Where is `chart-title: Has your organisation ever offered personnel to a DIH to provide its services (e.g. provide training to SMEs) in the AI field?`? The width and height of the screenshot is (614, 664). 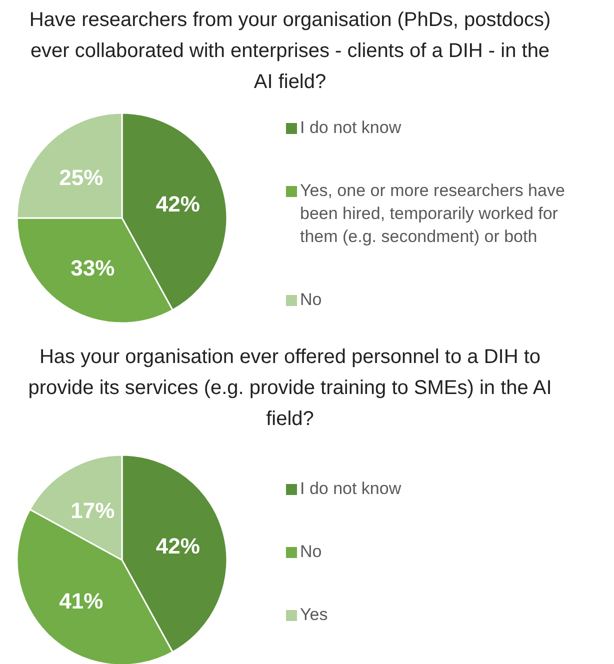 chart-title: Has your organisation ever offered personnel to a DIH to provide its services (e.g. provide training to SMEs) in the AI field? is located at coordinates (290, 388).